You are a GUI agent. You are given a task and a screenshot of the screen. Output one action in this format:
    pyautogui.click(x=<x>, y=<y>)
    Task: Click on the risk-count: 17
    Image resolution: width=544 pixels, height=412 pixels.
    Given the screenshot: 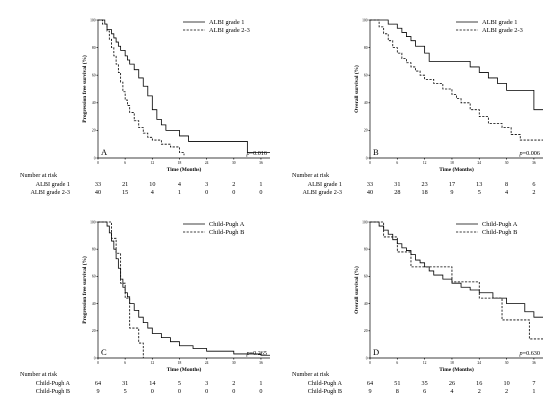 What is the action you would take?
    pyautogui.click(x=452, y=184)
    